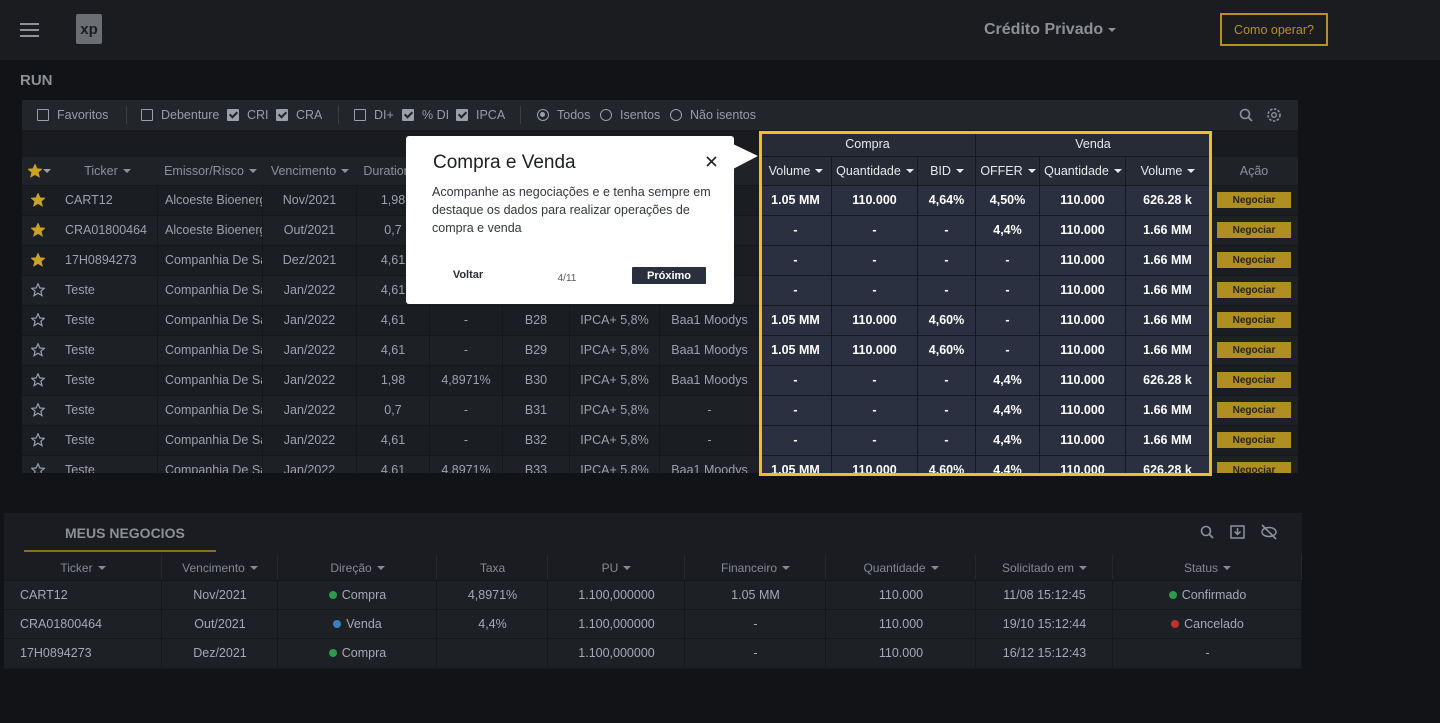  Describe the element at coordinates (1274, 29) in the screenshot. I see `help-button: Como operar?` at that location.